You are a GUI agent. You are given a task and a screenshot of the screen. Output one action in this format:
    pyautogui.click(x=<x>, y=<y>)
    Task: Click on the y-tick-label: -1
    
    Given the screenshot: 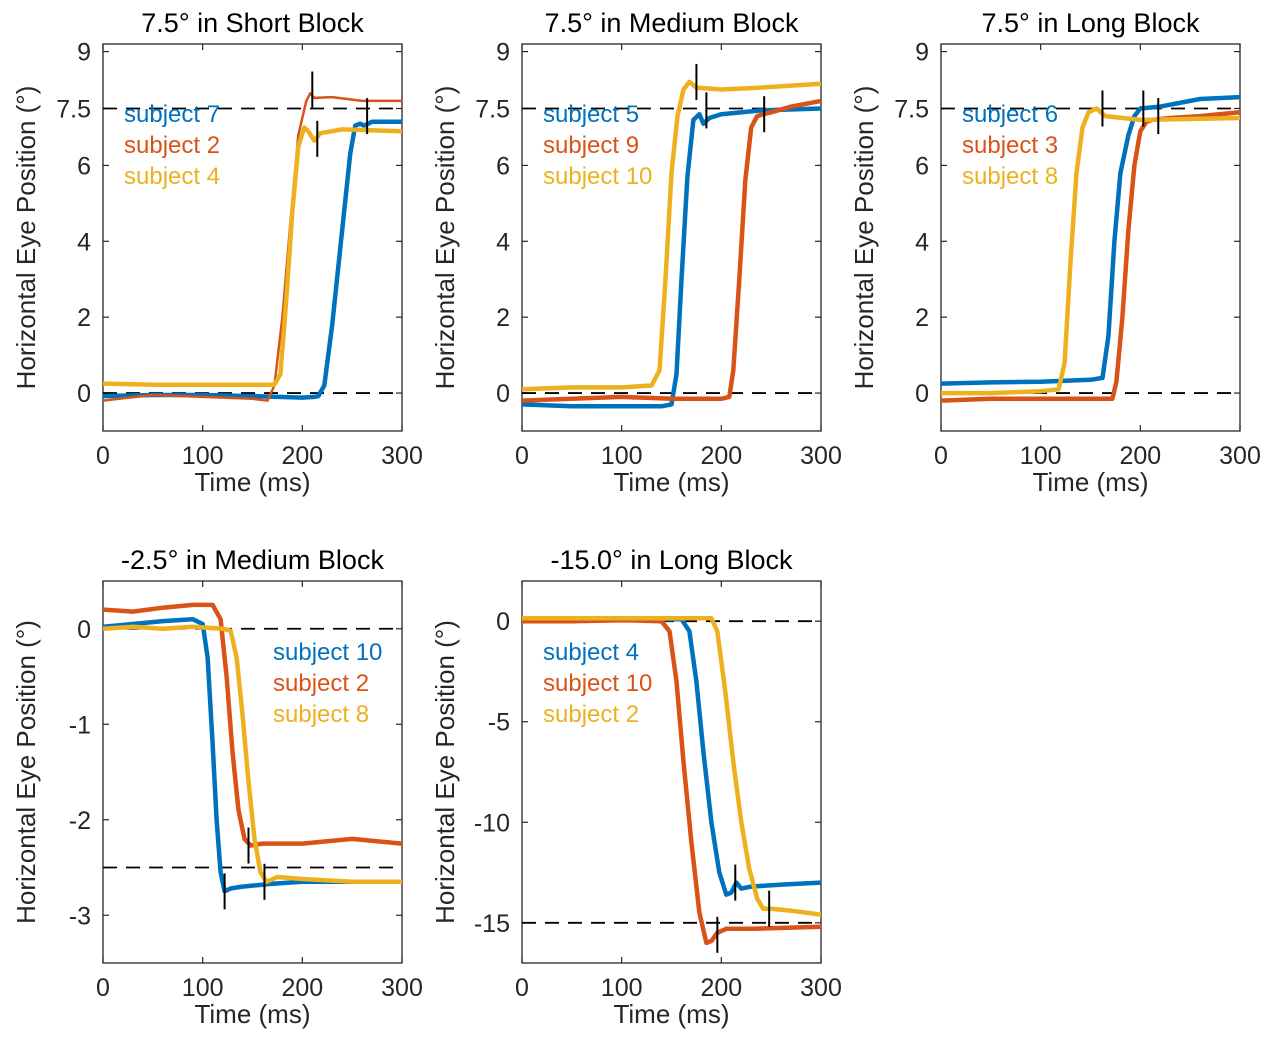 What is the action you would take?
    pyautogui.click(x=80, y=725)
    